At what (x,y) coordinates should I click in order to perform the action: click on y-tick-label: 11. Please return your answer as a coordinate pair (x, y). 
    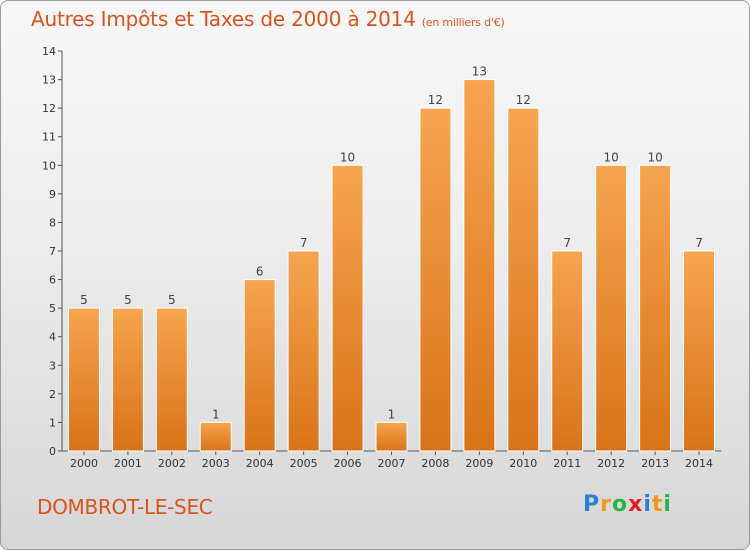
    Looking at the image, I should click on (49, 137).